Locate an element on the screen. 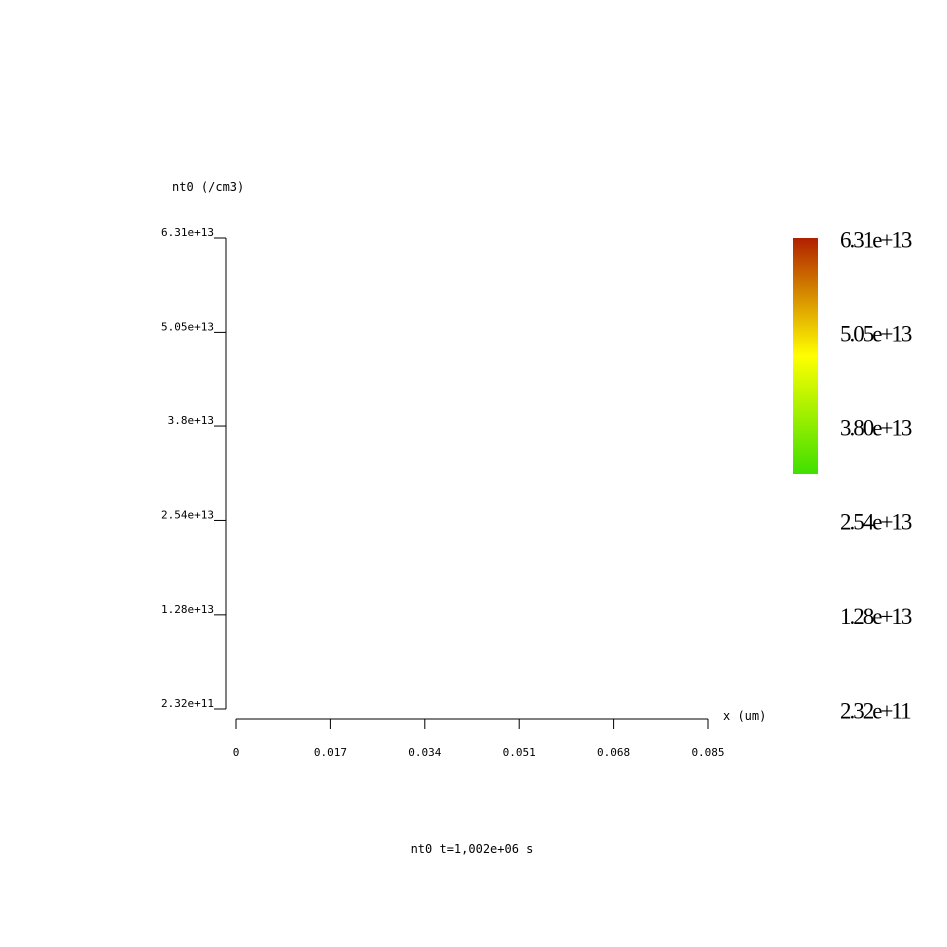  colorbar-label: 1.28e+13 is located at coordinates (876, 616).